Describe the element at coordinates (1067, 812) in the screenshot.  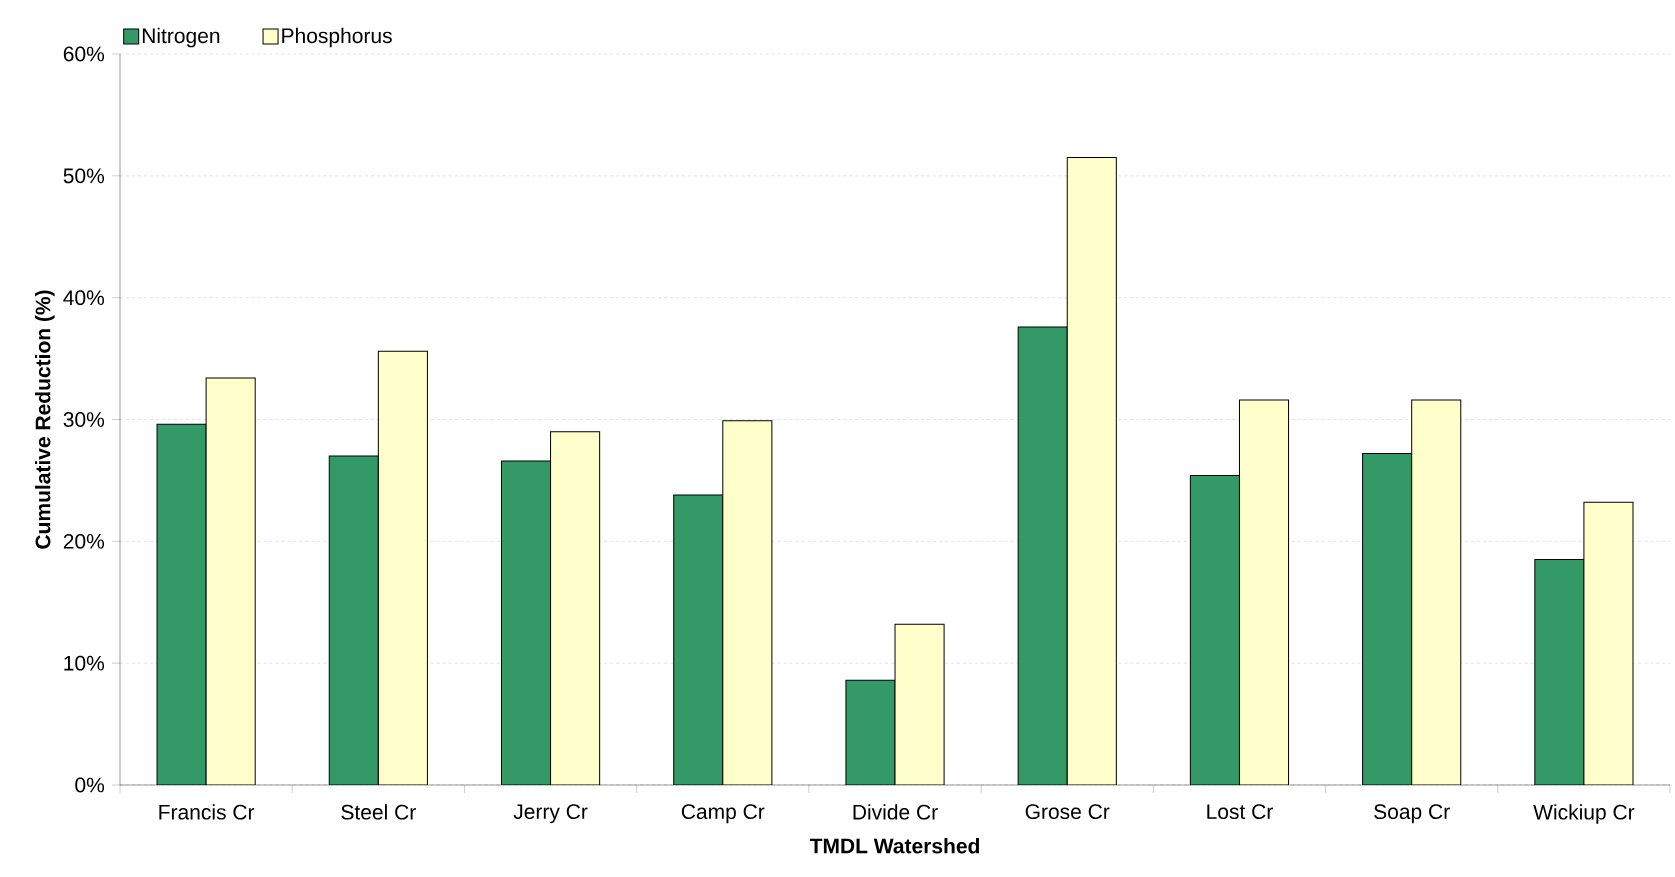
I see `x-tick-label: Grose Cr` at that location.